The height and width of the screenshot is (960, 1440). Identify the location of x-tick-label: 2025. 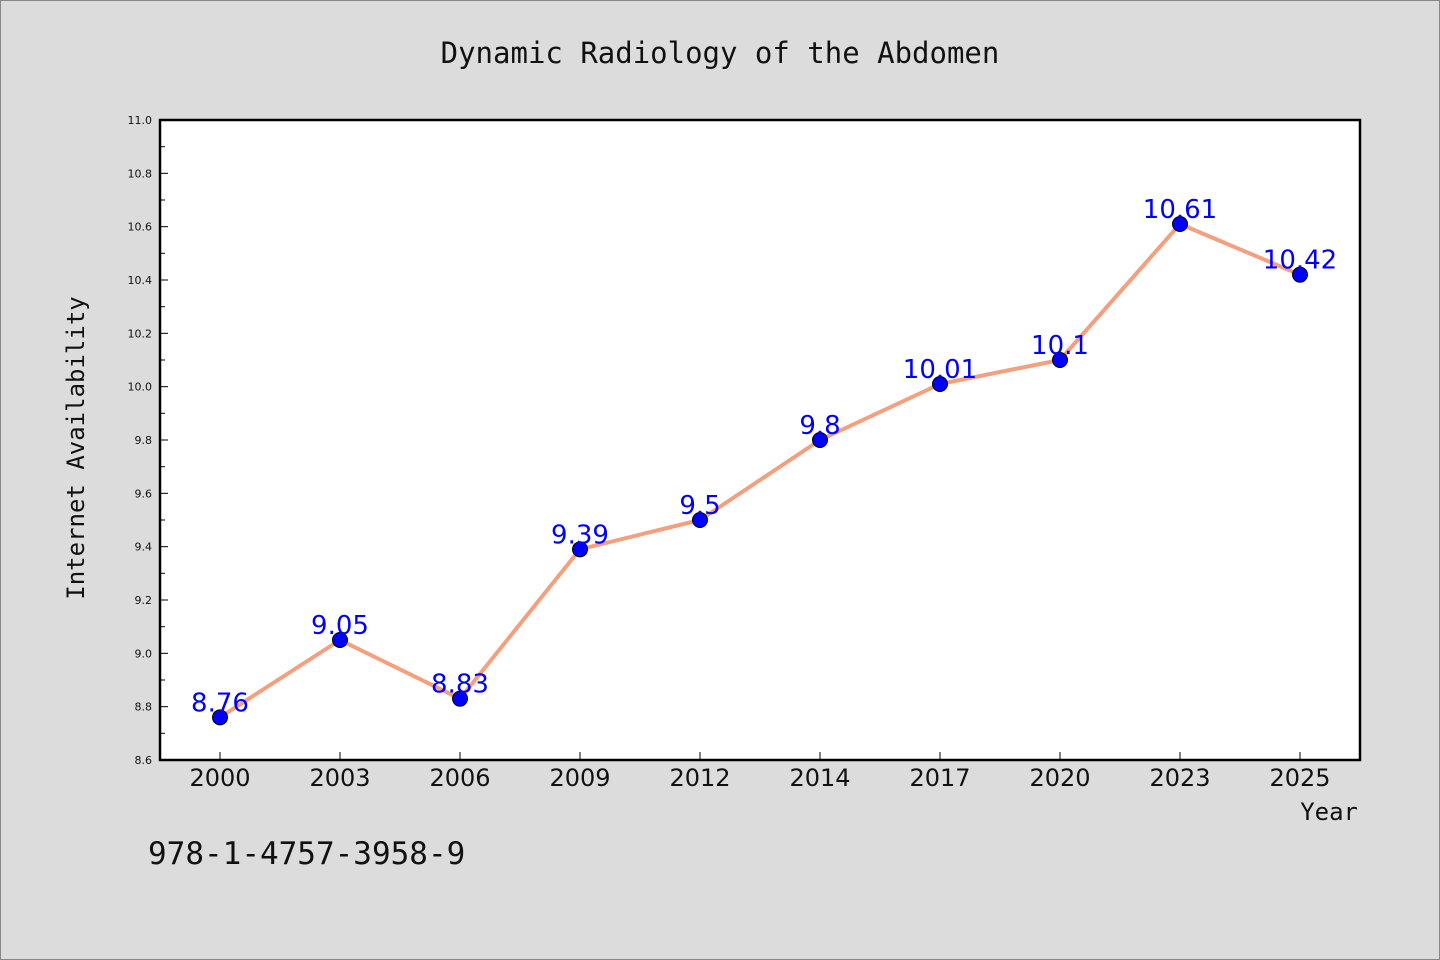
(1299, 778).